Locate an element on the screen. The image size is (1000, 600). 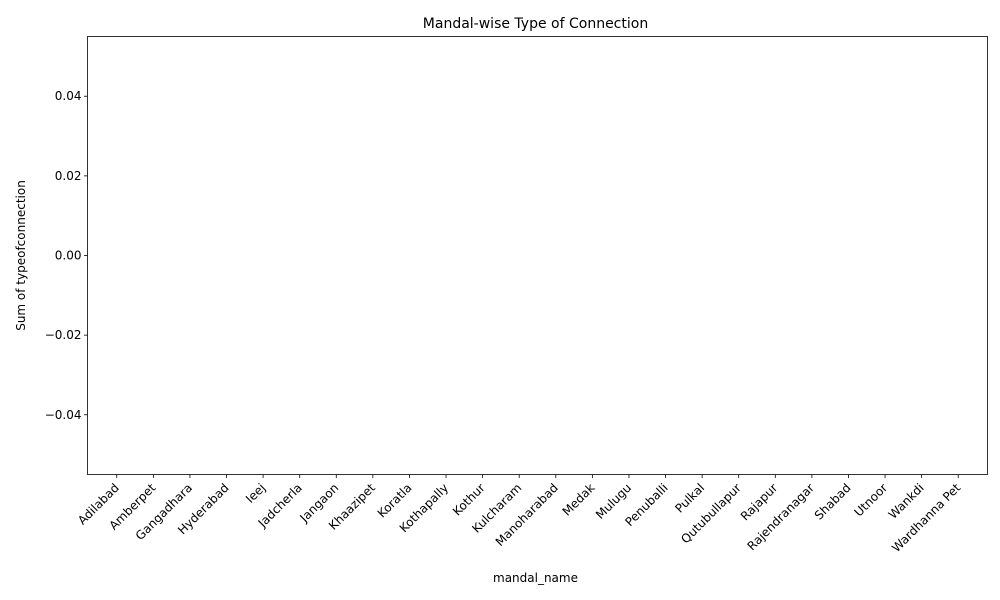
y-tick-label: −0.02 is located at coordinates (63, 335).